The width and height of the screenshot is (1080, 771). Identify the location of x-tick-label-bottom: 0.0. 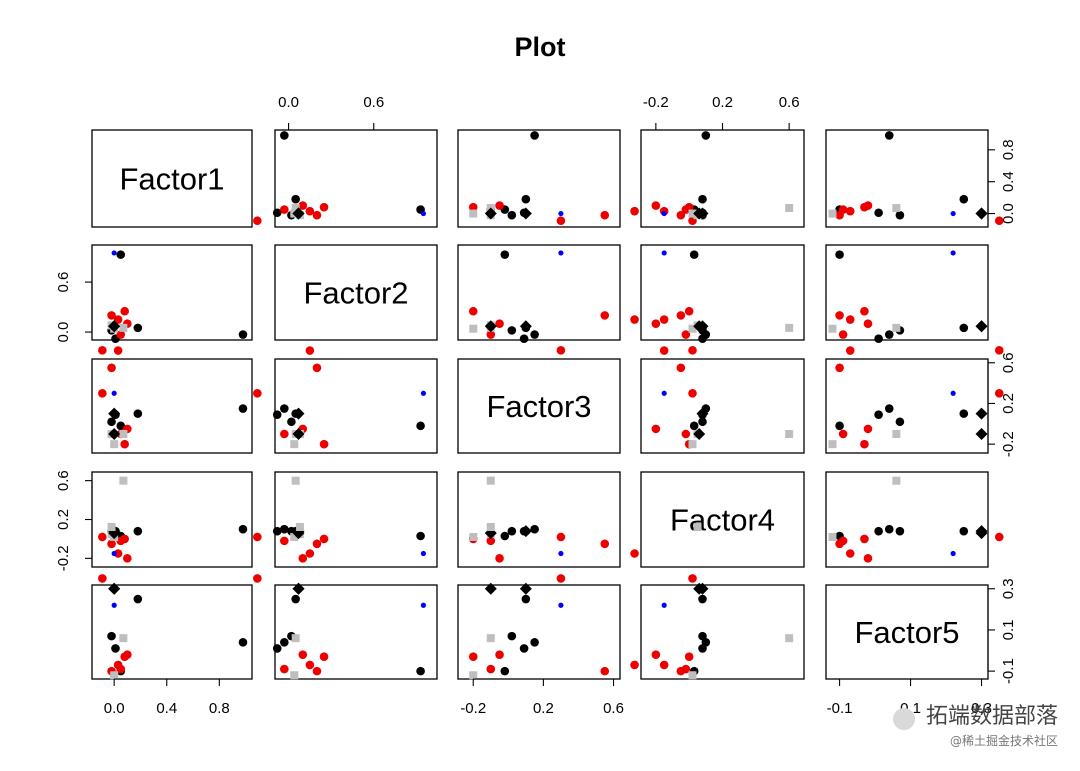
(114, 708).